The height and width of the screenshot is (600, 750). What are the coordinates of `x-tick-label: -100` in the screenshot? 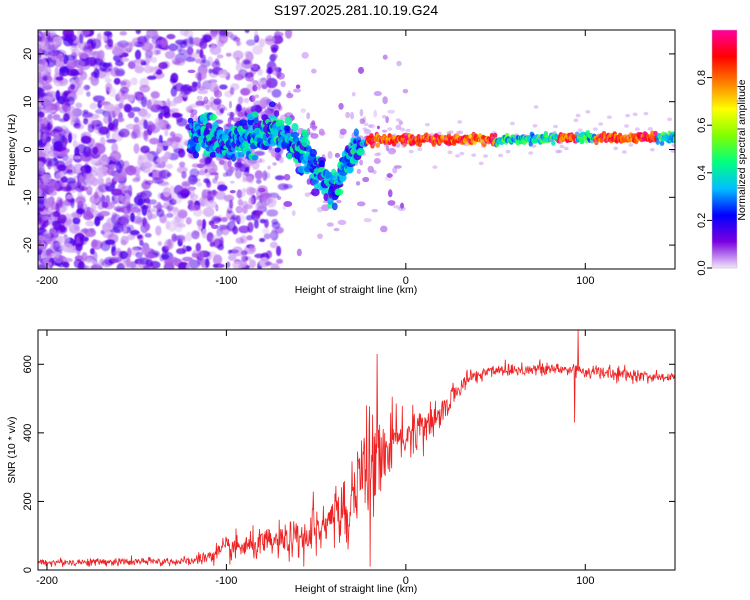 It's located at (226, 581).